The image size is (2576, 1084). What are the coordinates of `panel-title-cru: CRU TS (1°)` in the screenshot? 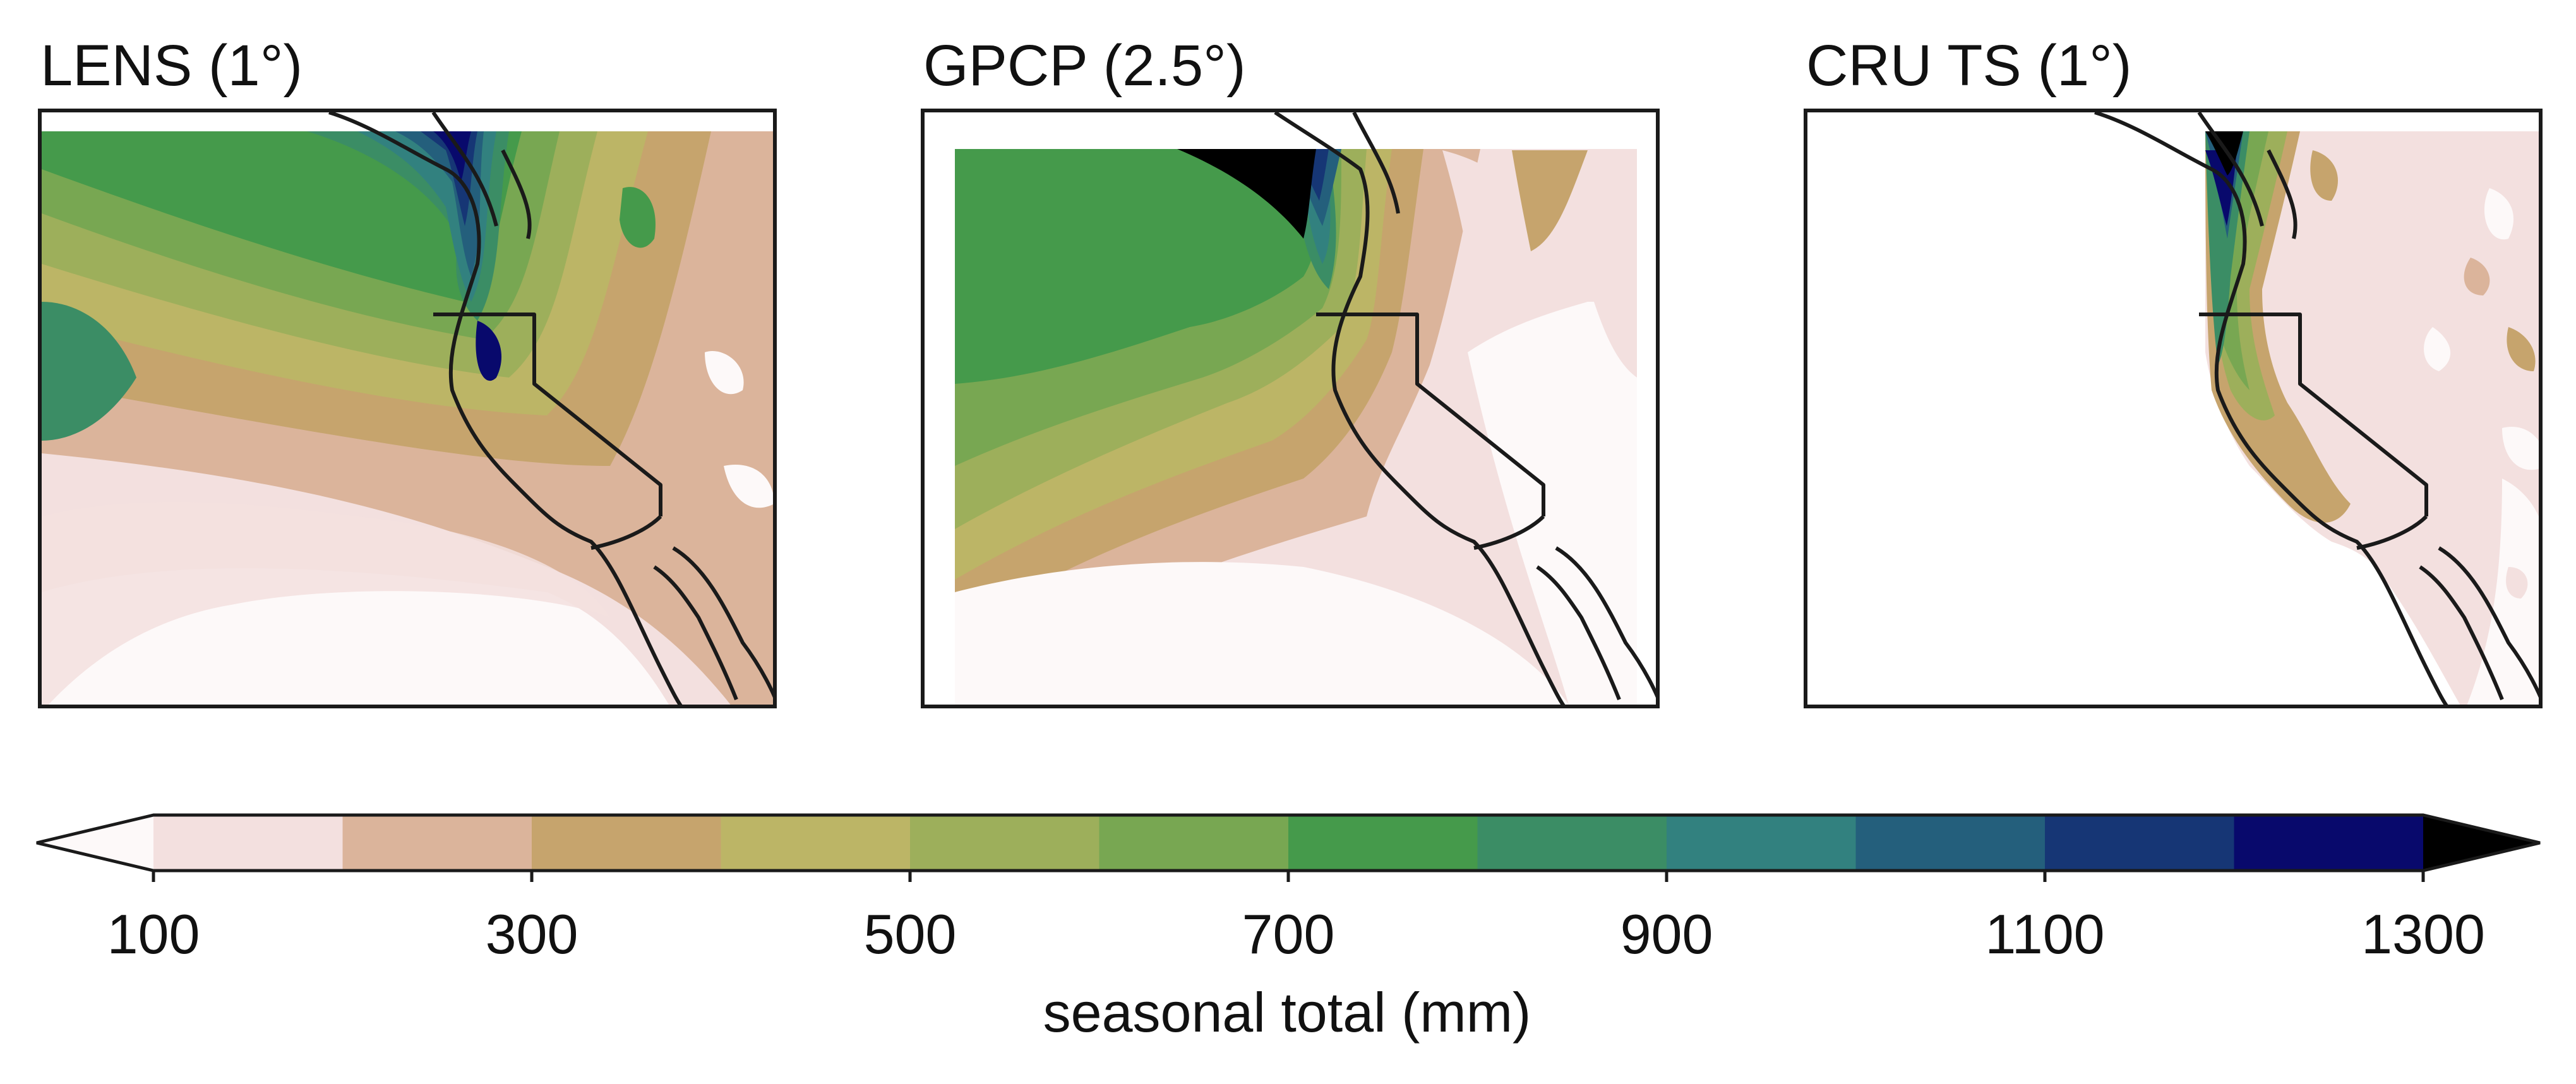 It's located at (1969, 65).